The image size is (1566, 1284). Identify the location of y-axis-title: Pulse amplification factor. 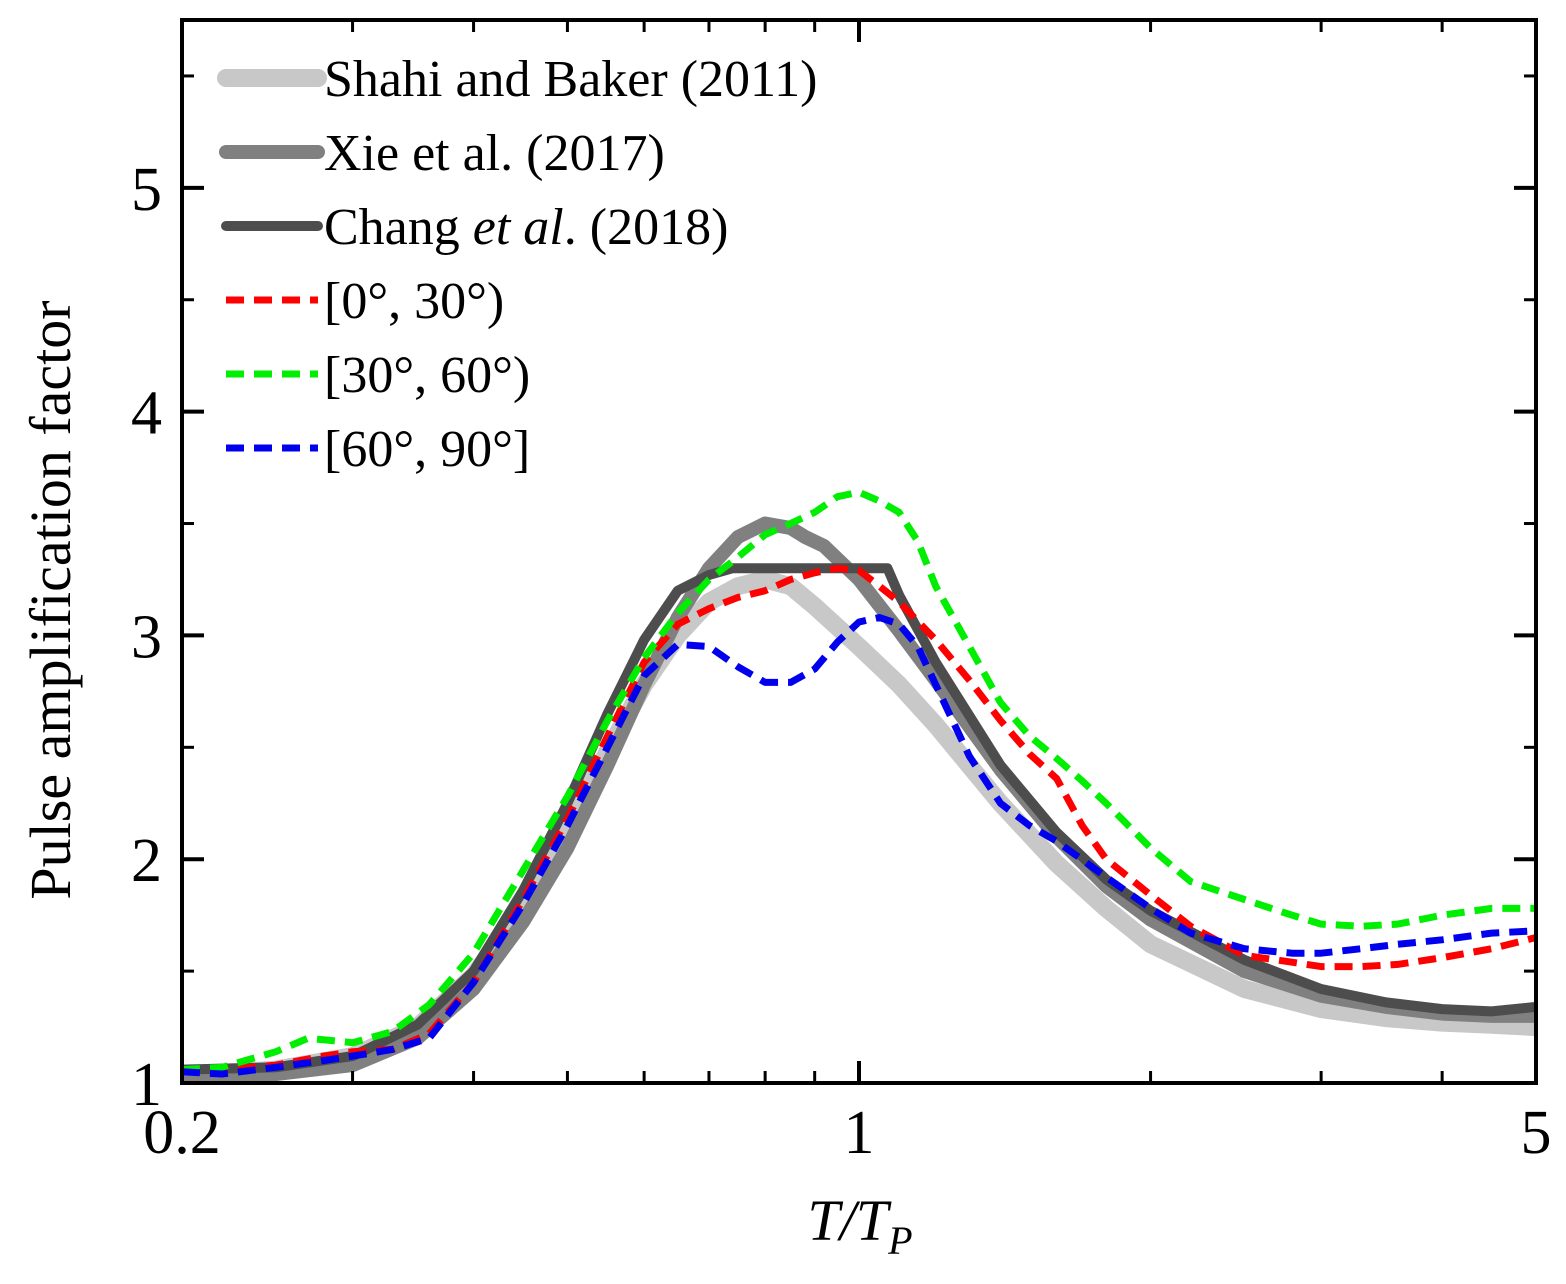
(50, 599).